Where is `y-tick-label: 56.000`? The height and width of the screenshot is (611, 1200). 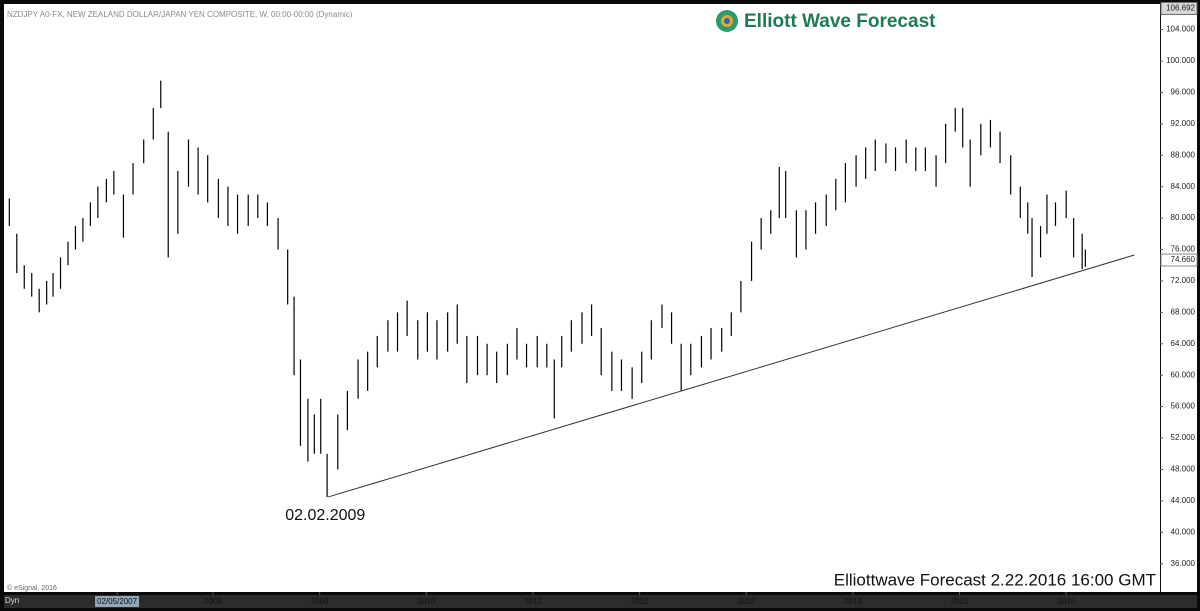 y-tick-label: 56.000 is located at coordinates (1183, 406).